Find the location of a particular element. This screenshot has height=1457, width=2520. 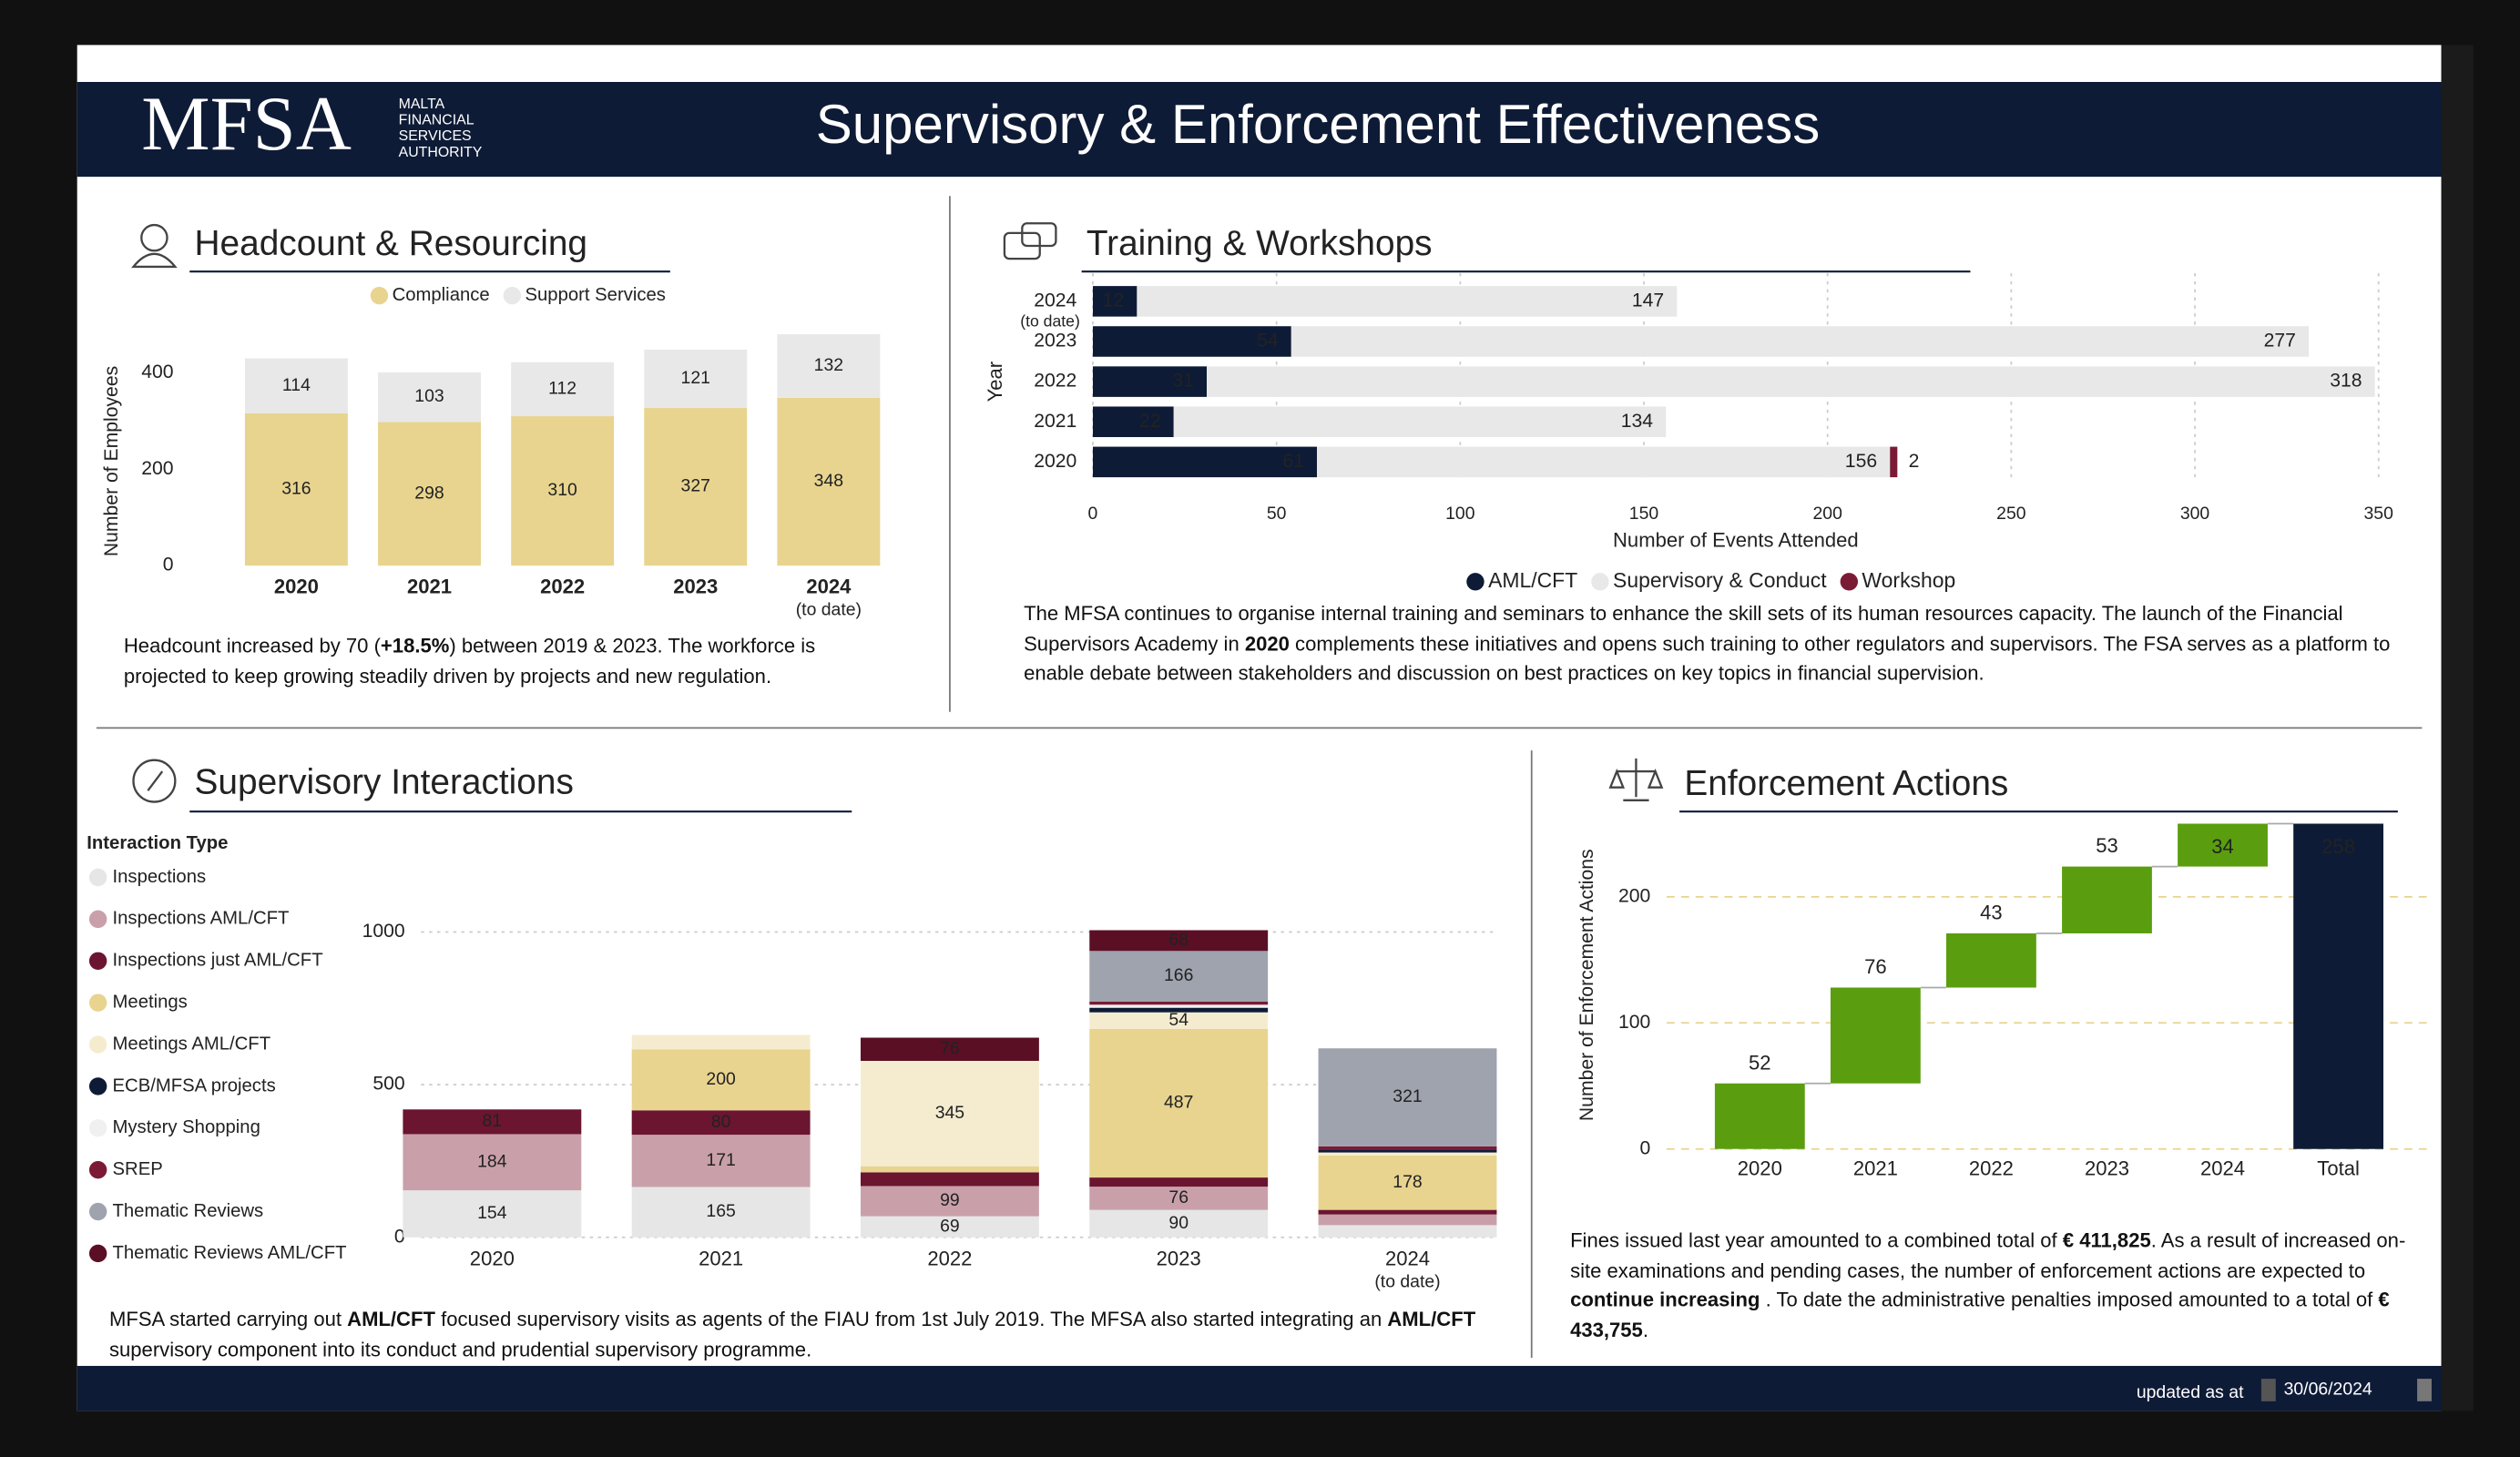

footer-label: updated as at is located at coordinates (2190, 1392).